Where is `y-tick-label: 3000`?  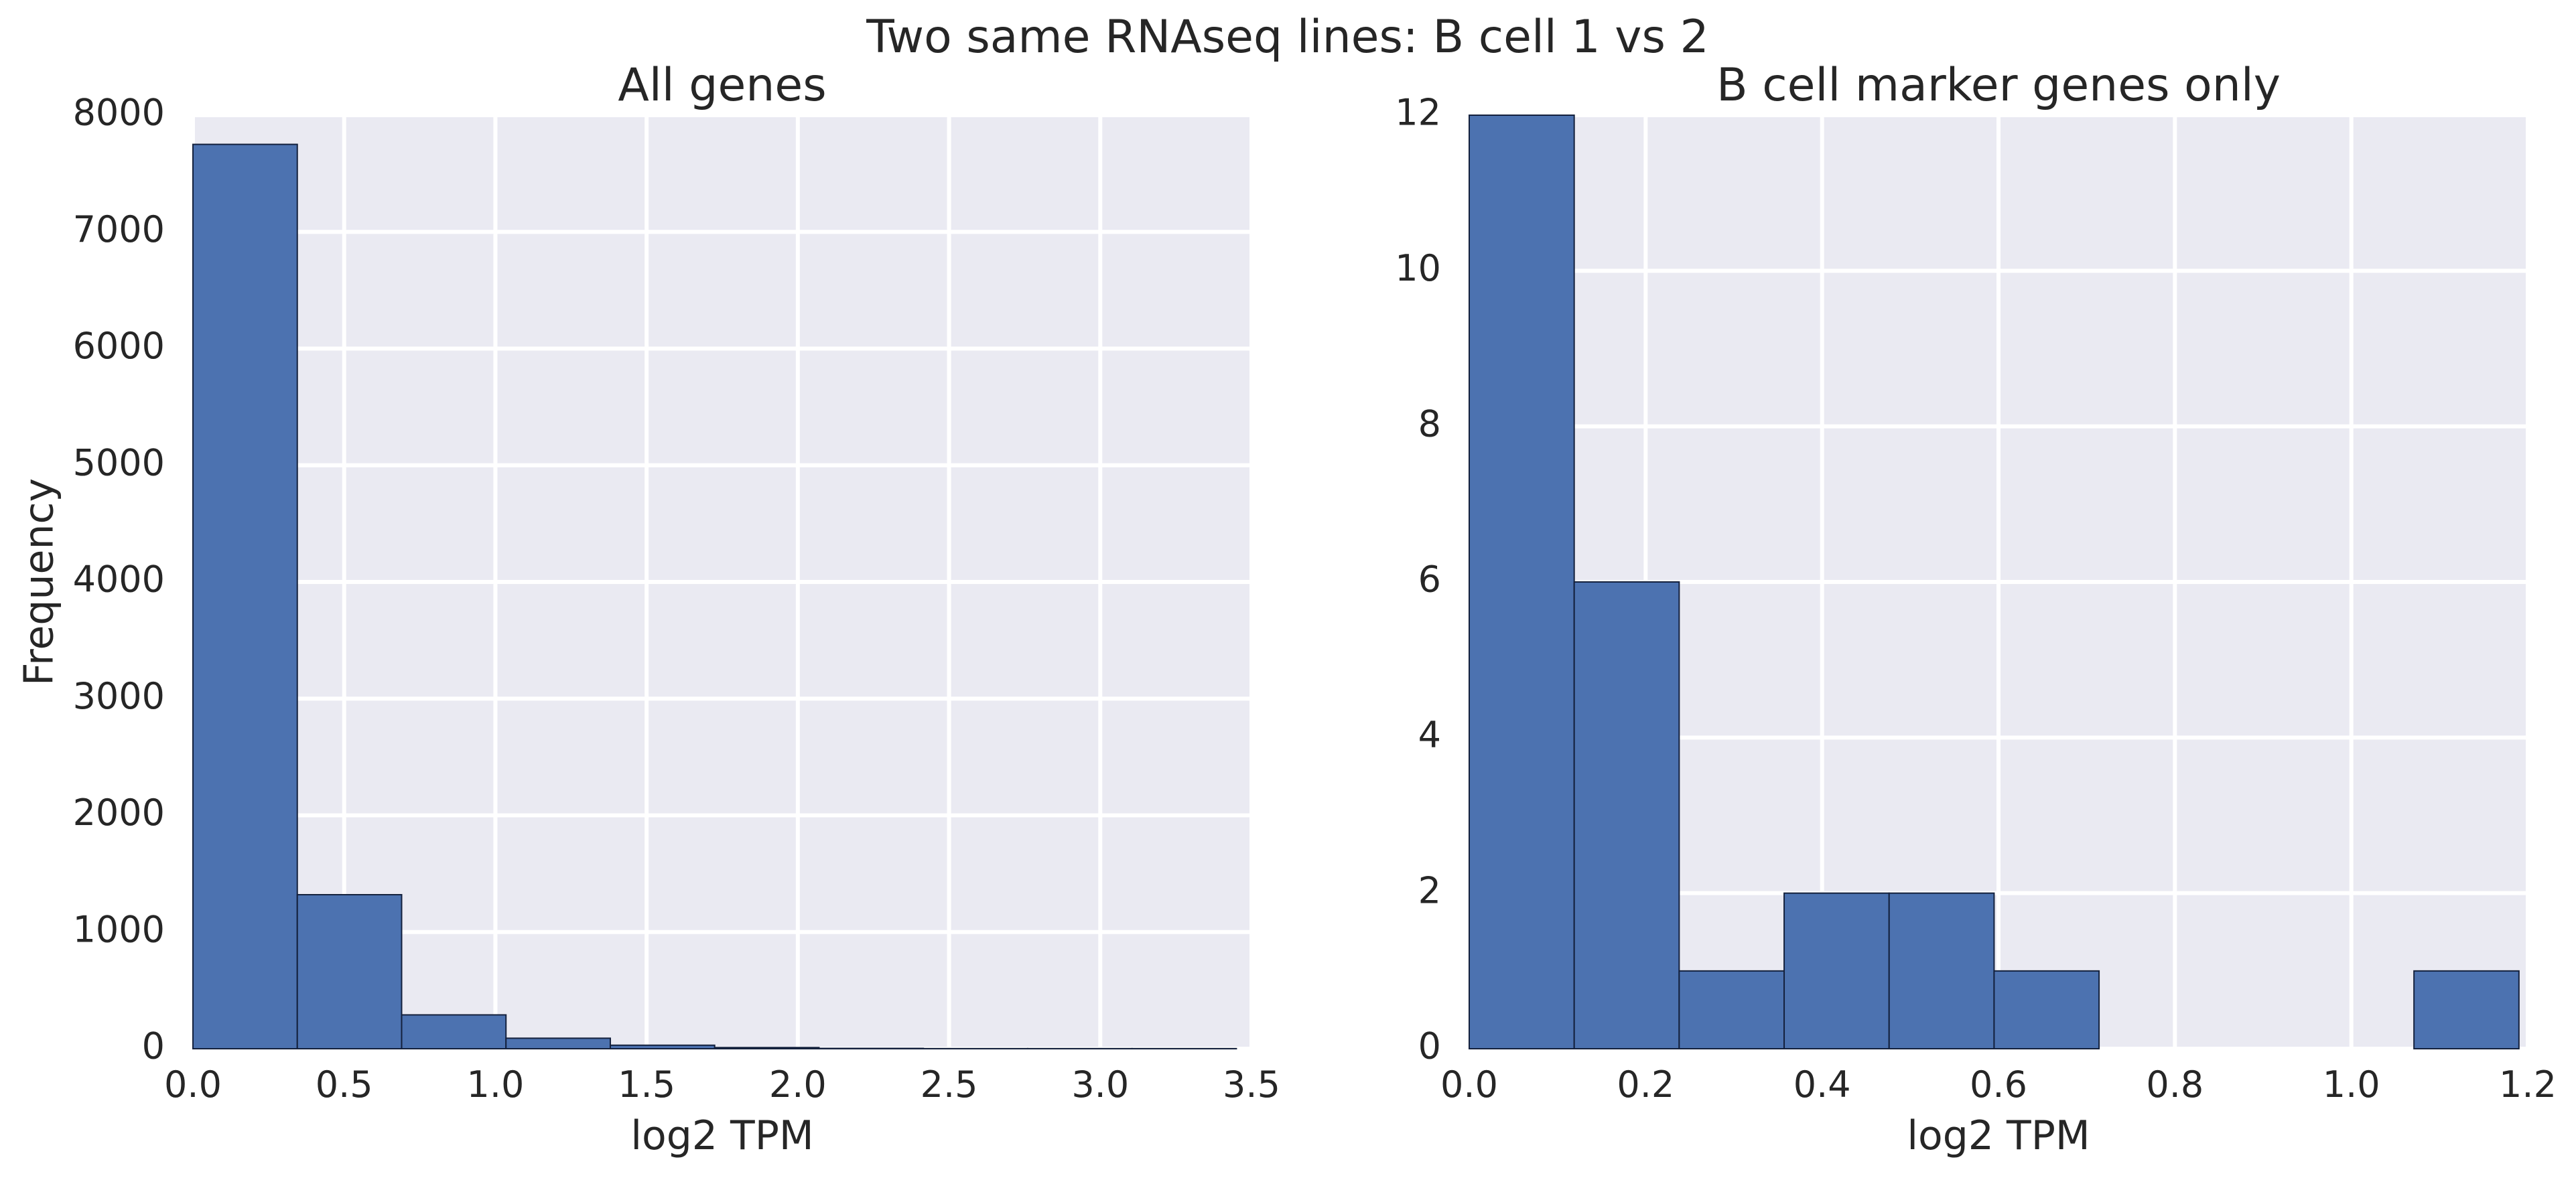 y-tick-label: 3000 is located at coordinates (119, 696).